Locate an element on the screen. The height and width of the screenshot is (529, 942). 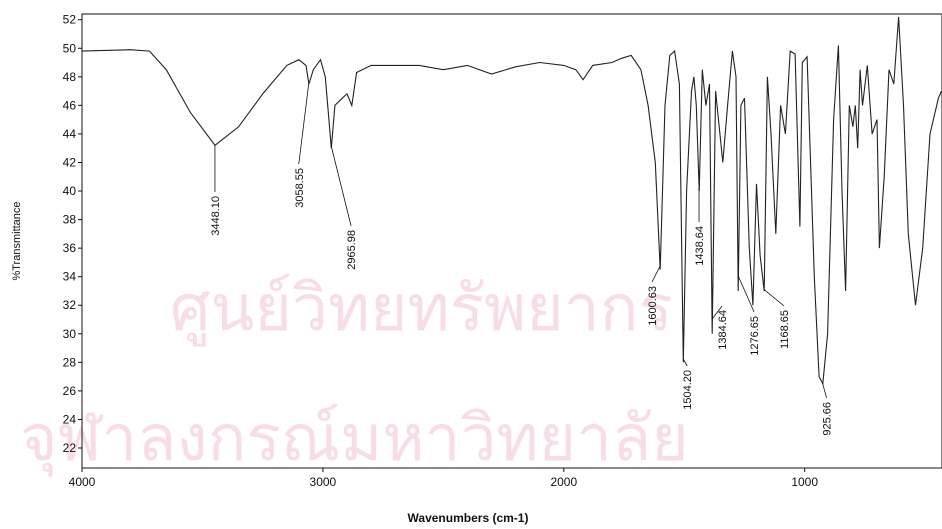
y-tick-label: 34 is located at coordinates (70, 277).